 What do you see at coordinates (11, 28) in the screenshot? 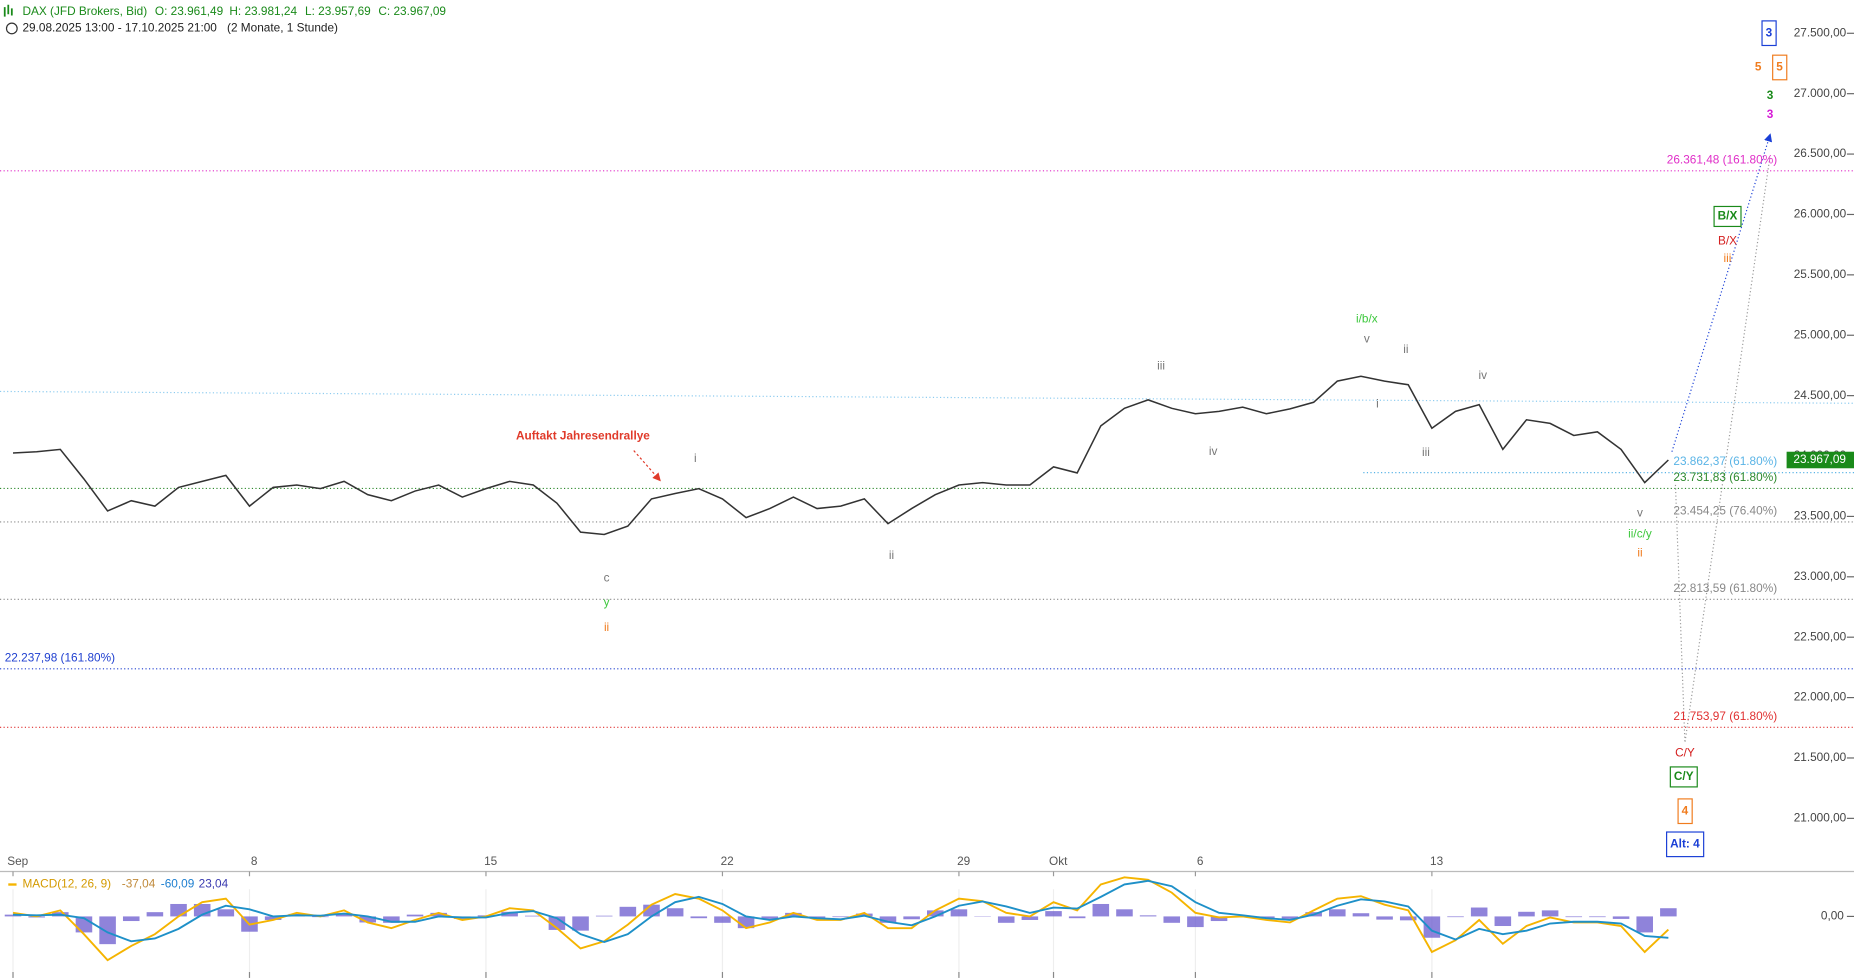
I see `clock-icon` at bounding box center [11, 28].